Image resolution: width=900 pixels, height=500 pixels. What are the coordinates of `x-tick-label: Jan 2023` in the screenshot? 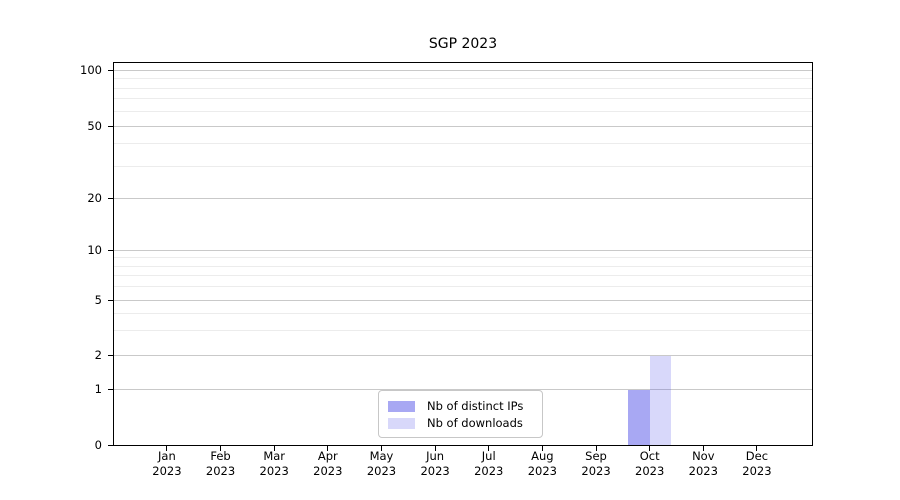 It's located at (167, 463).